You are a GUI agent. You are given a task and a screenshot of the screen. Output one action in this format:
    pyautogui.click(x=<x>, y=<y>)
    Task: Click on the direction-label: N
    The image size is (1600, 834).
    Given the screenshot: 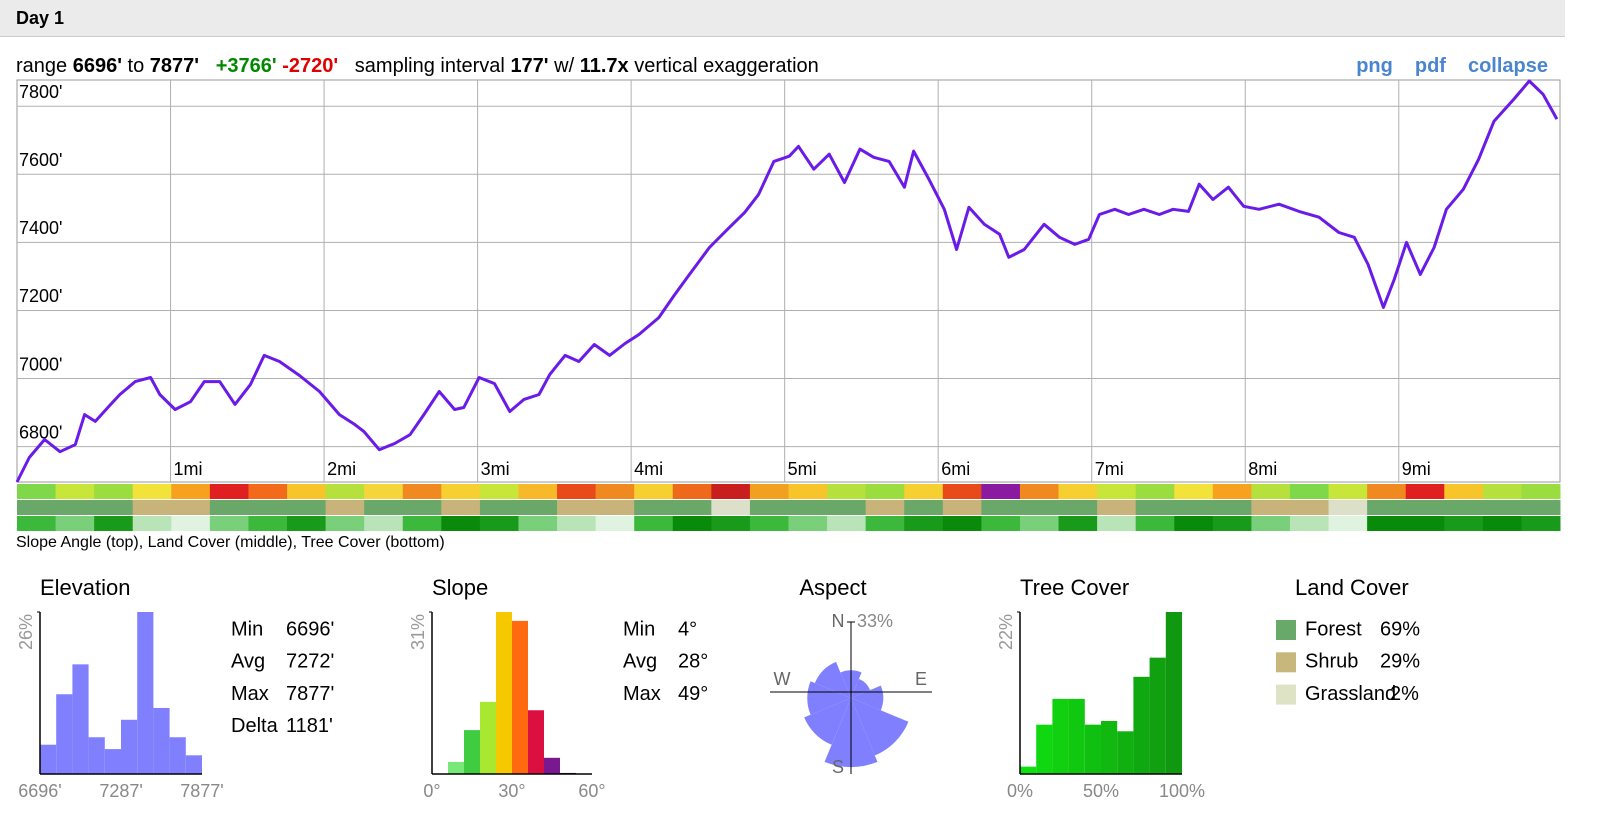 What is the action you would take?
    pyautogui.click(x=838, y=621)
    